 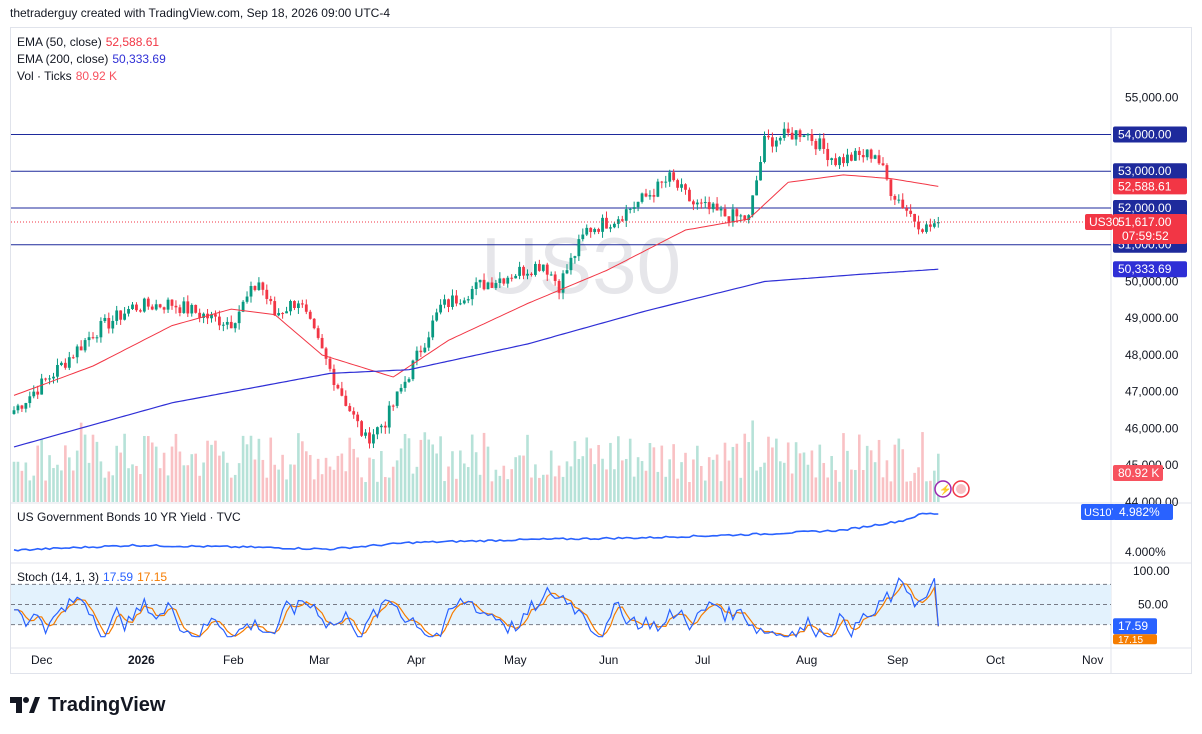 What do you see at coordinates (87, 705) in the screenshot?
I see `tradingview-footer: TradingView` at bounding box center [87, 705].